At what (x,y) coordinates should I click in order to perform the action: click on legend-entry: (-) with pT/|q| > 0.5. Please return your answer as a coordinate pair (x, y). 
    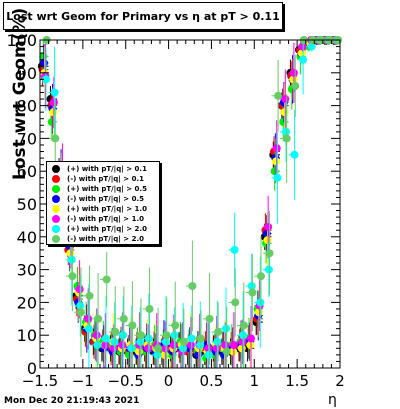
    Looking at the image, I should click on (103, 199).